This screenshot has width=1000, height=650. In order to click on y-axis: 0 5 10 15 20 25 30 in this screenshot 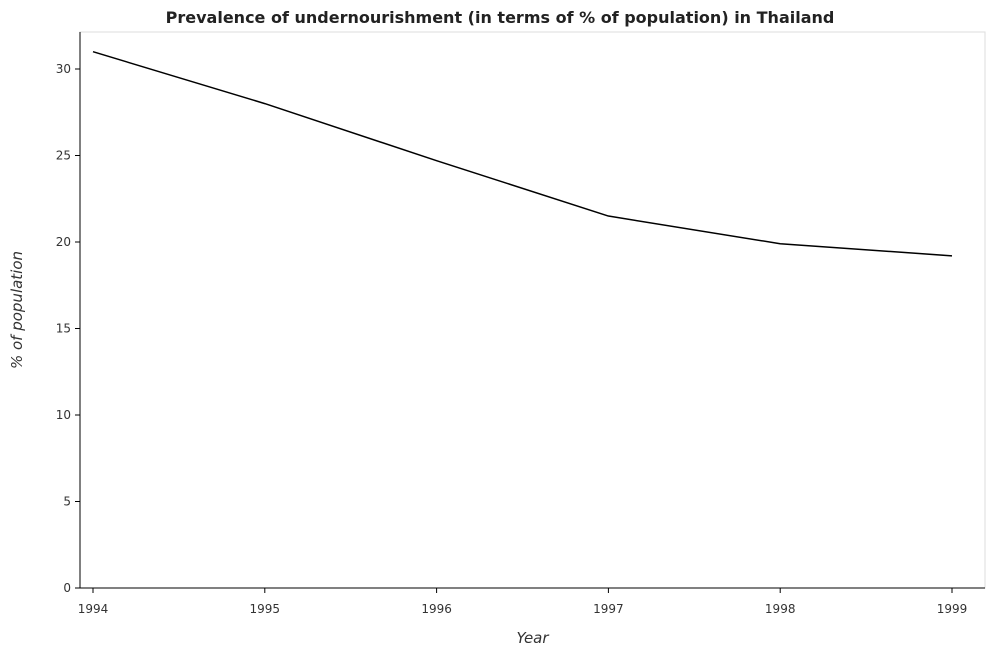, I will do `click(68, 328)`.